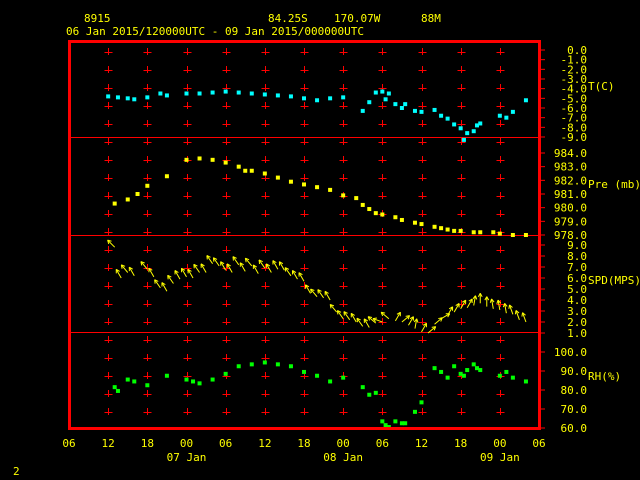  What do you see at coordinates (570, 352) in the screenshot?
I see `y-tick-label: 100.0` at bounding box center [570, 352].